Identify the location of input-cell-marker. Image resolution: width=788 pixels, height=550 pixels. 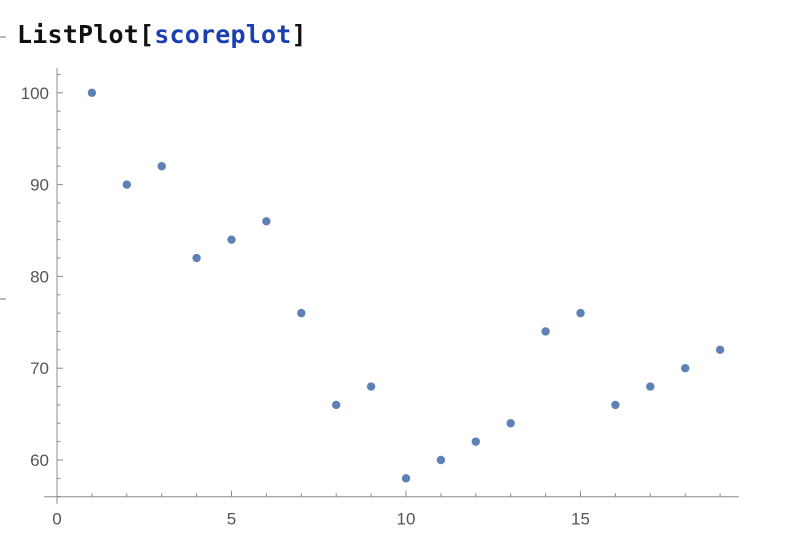
(3, 37).